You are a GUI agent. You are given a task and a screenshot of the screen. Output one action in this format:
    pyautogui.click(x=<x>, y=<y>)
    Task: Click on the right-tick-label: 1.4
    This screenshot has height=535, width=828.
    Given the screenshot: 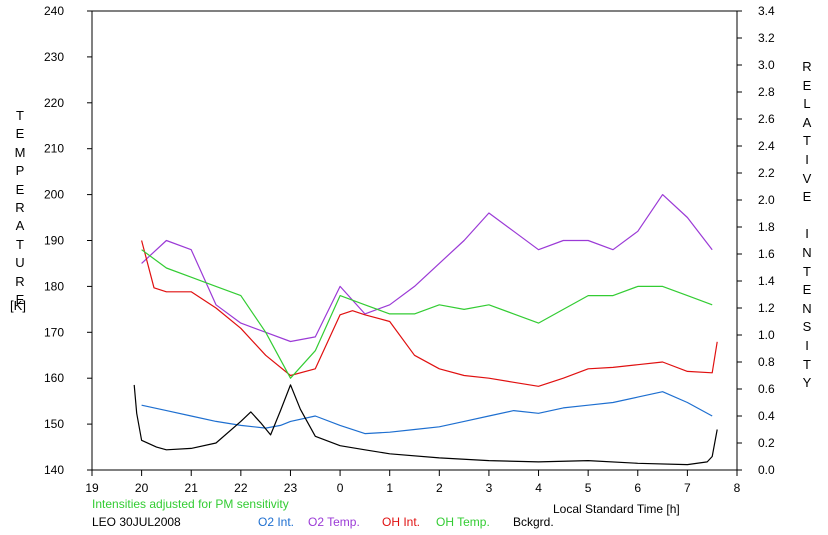 What is the action you would take?
    pyautogui.click(x=766, y=281)
    